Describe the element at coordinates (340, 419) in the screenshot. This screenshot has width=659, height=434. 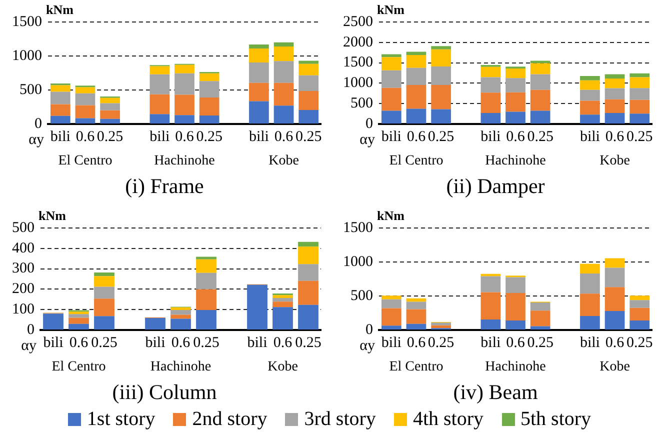
I see `legend-label: 3rd story` at that location.